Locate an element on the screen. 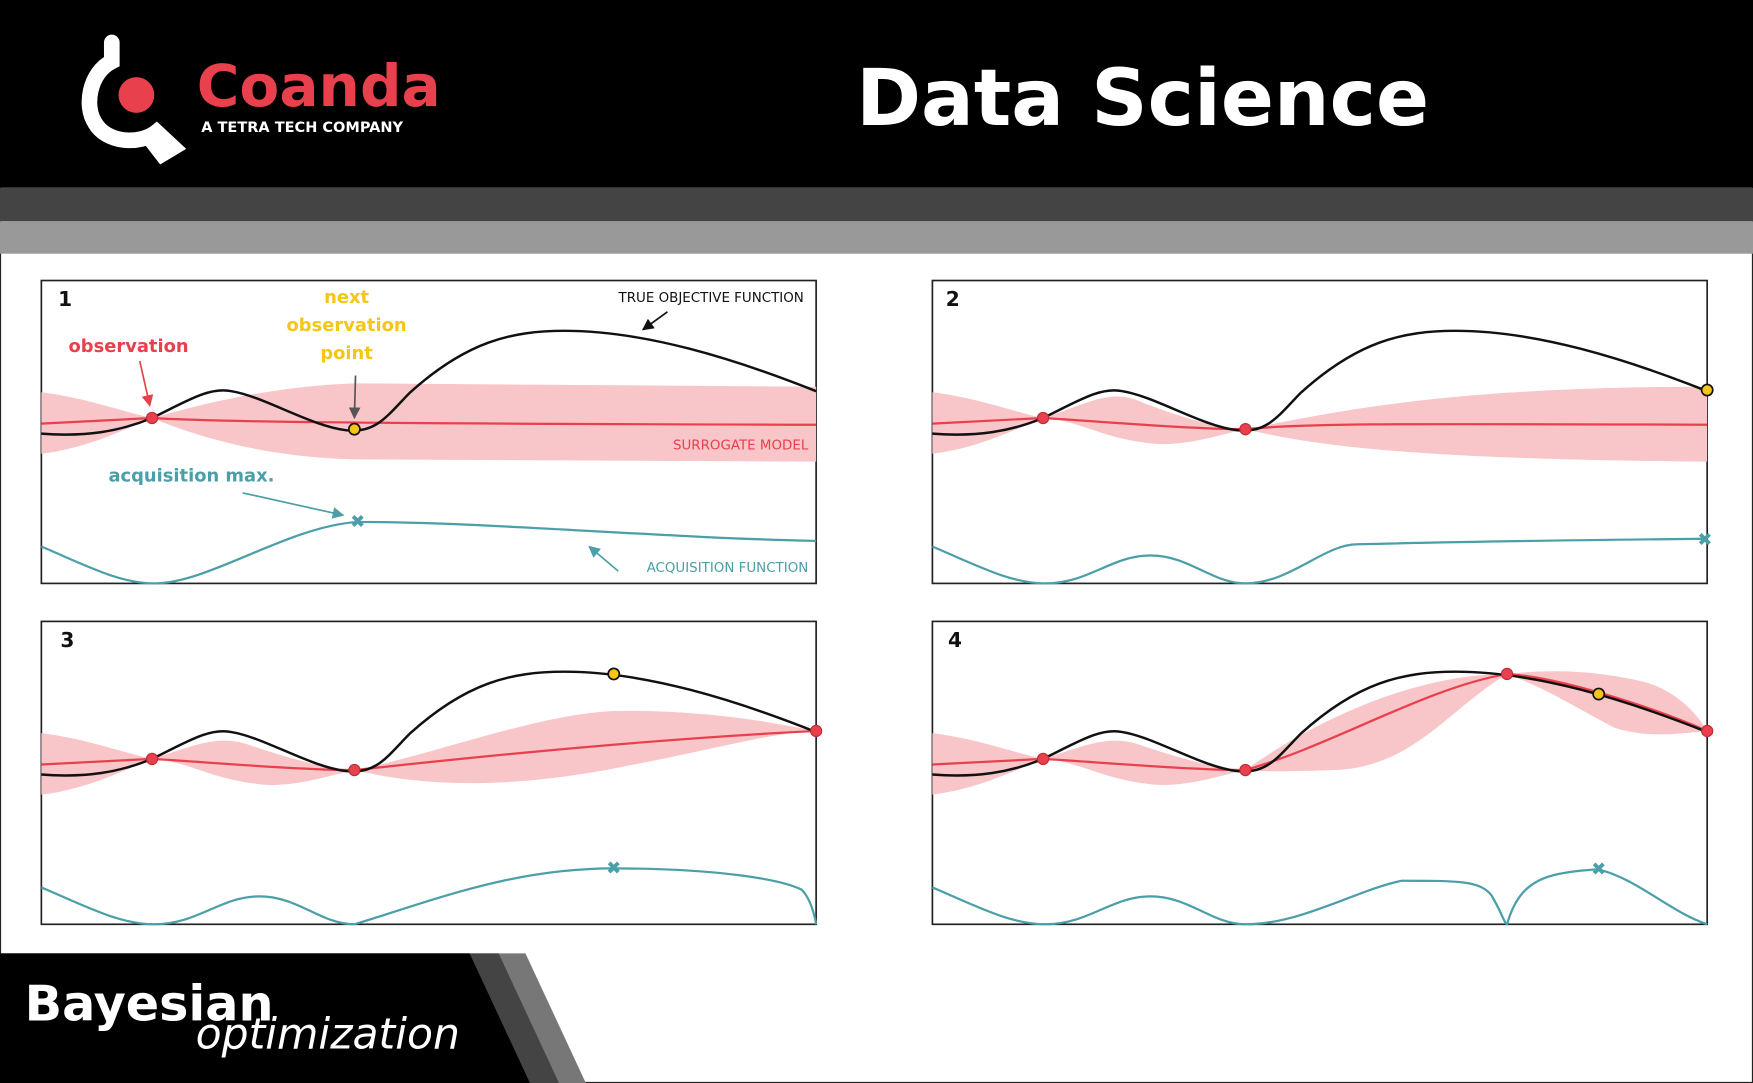 This screenshot has height=1083, width=1753. tagline: A TETRA TECH COMPANY is located at coordinates (302, 128).